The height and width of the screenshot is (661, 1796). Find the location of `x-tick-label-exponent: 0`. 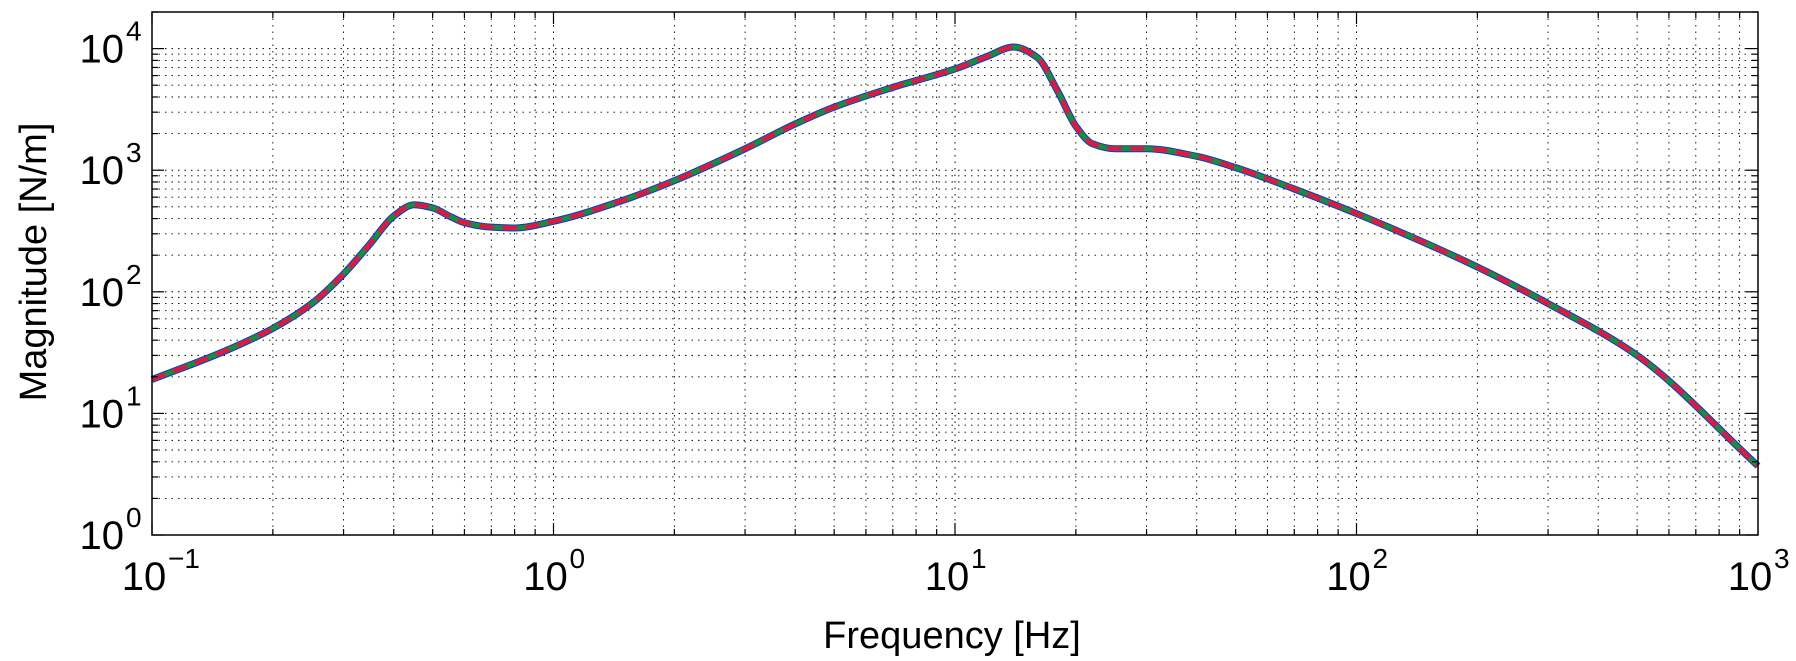

x-tick-label-exponent: 0 is located at coordinates (578, 558).